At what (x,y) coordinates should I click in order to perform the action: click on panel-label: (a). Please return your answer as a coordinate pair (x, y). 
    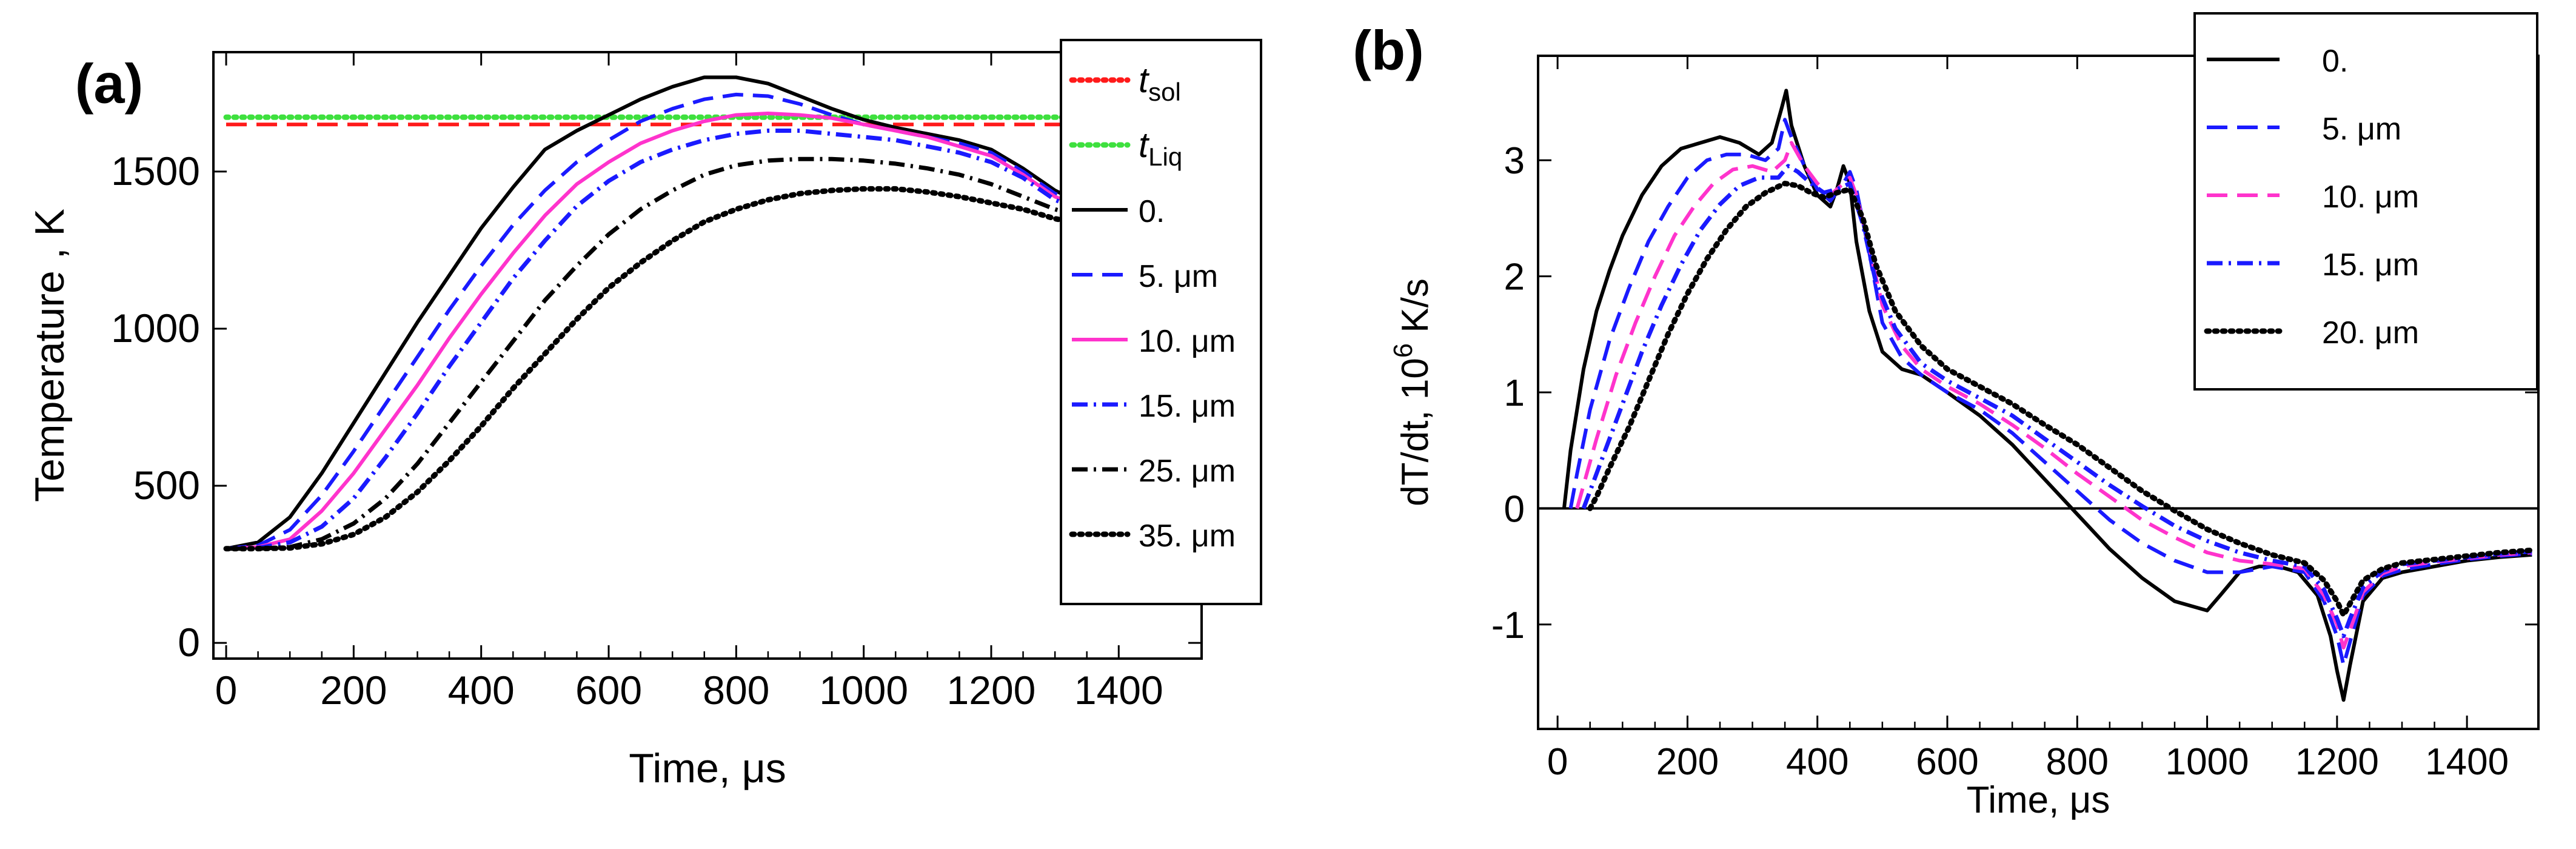
    Looking at the image, I should click on (109, 84).